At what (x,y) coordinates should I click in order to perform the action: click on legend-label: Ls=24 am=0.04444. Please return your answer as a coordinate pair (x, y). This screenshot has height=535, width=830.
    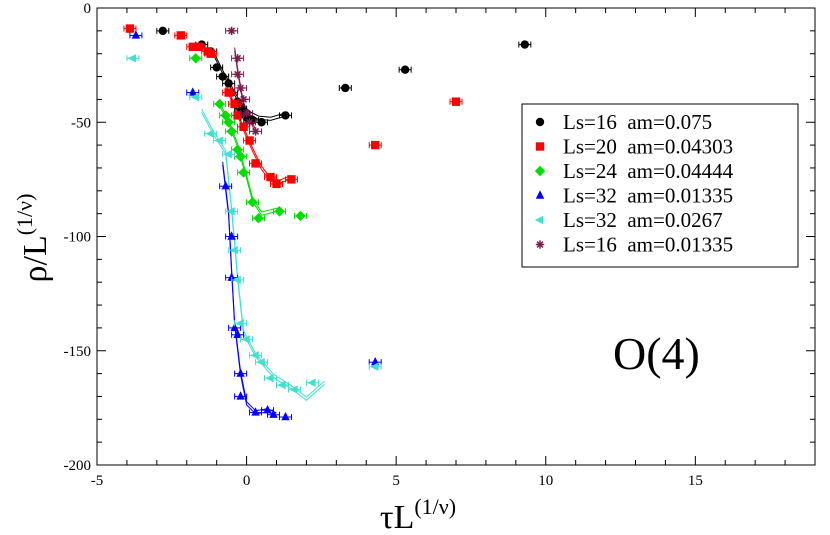
    Looking at the image, I should click on (648, 171).